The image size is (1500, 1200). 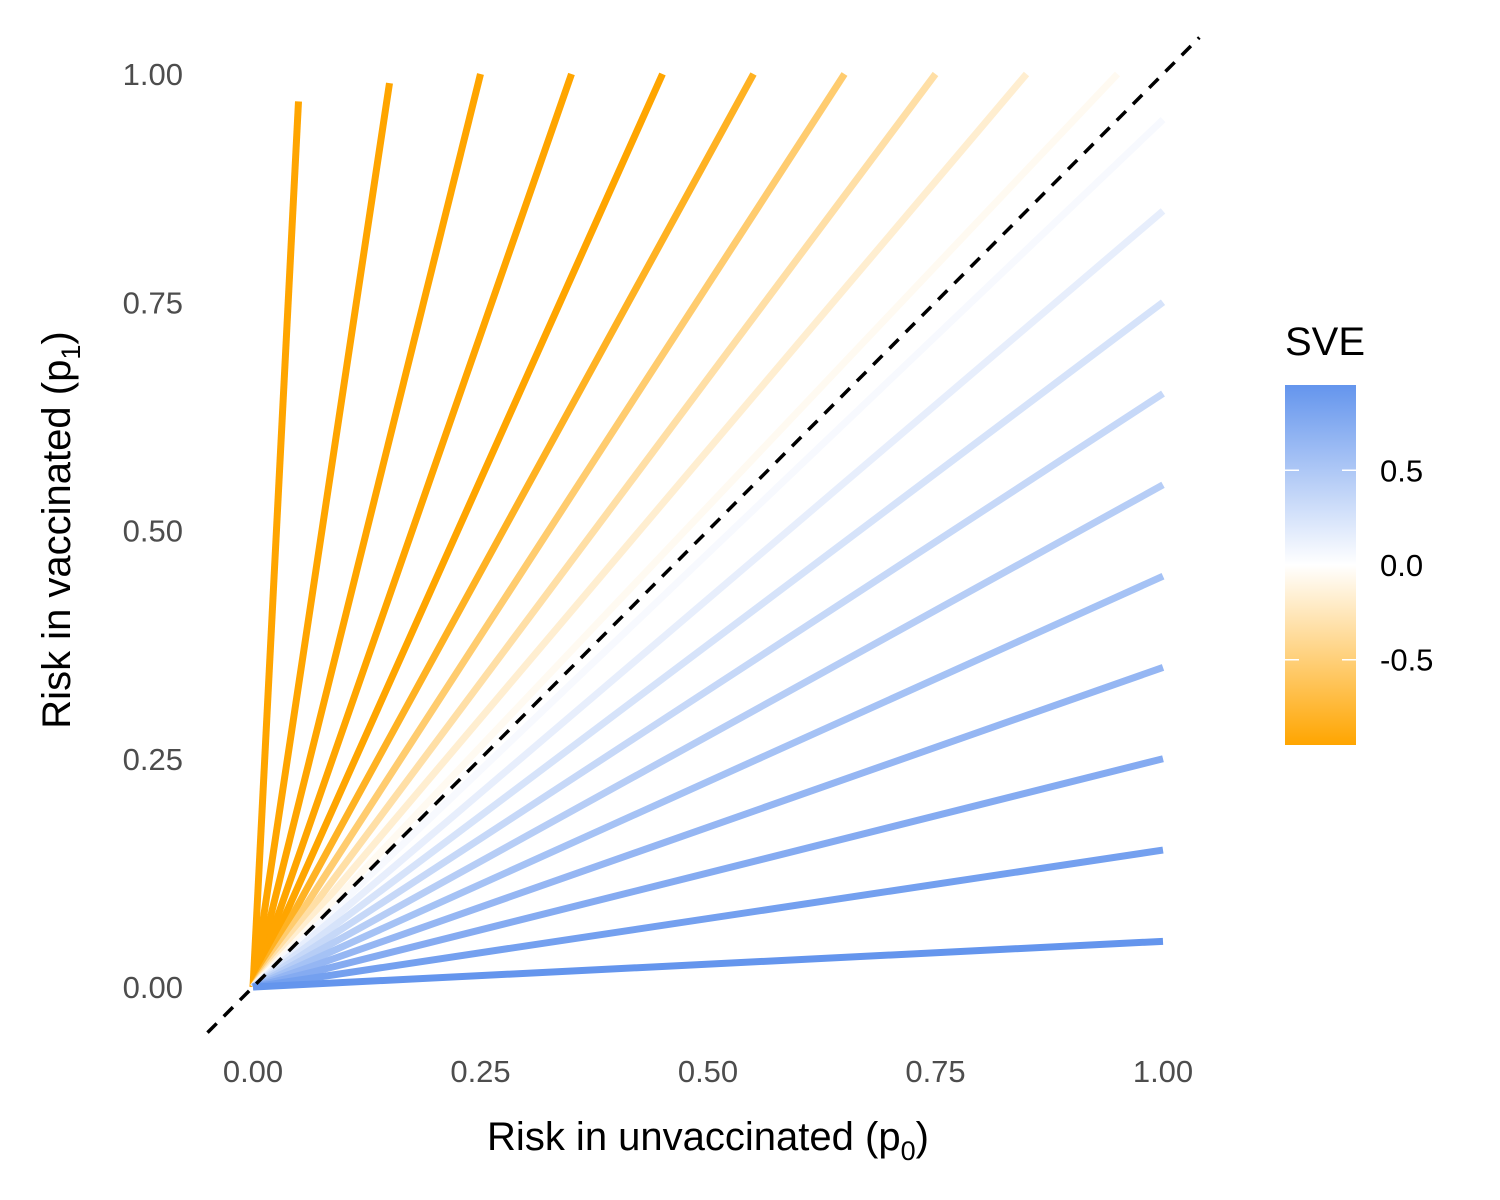 What do you see at coordinates (1320, 565) in the screenshot?
I see `legend-ticks` at bounding box center [1320, 565].